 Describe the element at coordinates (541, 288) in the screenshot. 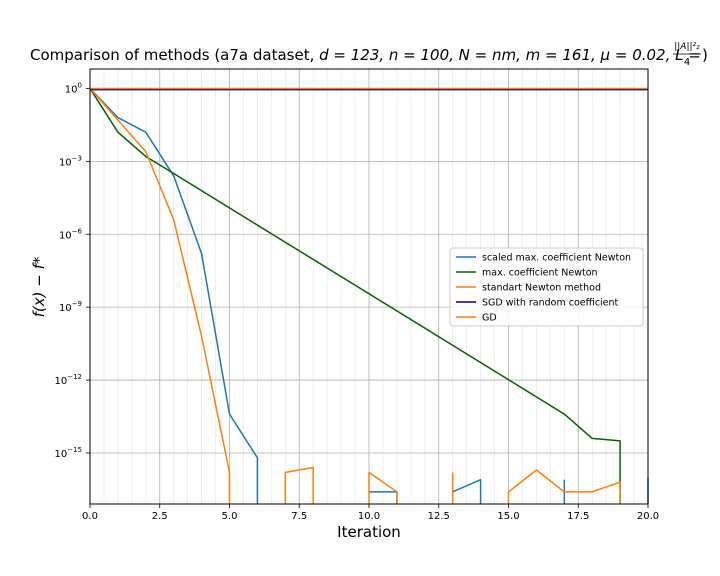

I see `legend-label: standart Newton method` at that location.